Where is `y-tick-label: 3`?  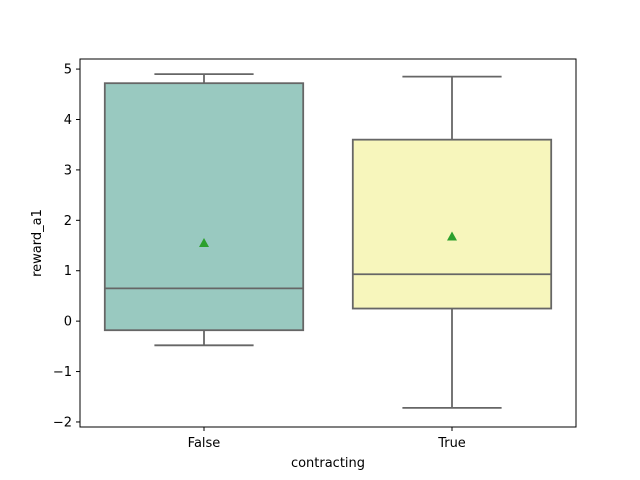 y-tick-label: 3 is located at coordinates (68, 170).